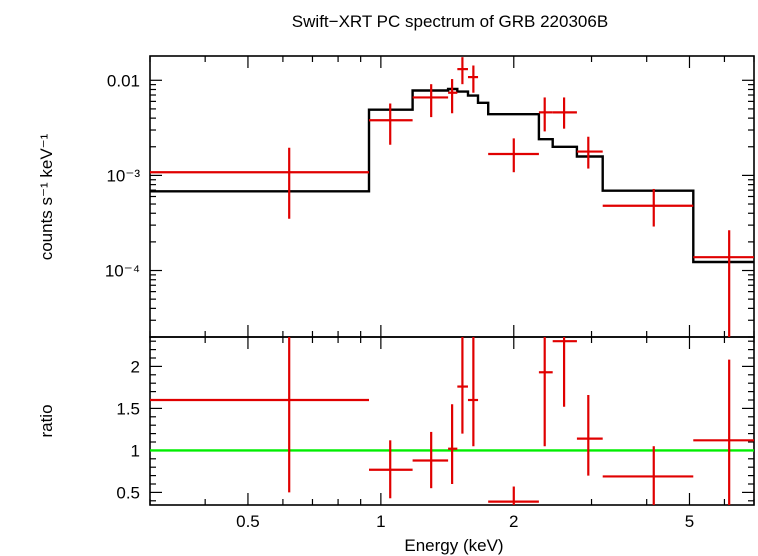  Describe the element at coordinates (128, 492) in the screenshot. I see `y-tick-label-ratio: 0.5` at that location.